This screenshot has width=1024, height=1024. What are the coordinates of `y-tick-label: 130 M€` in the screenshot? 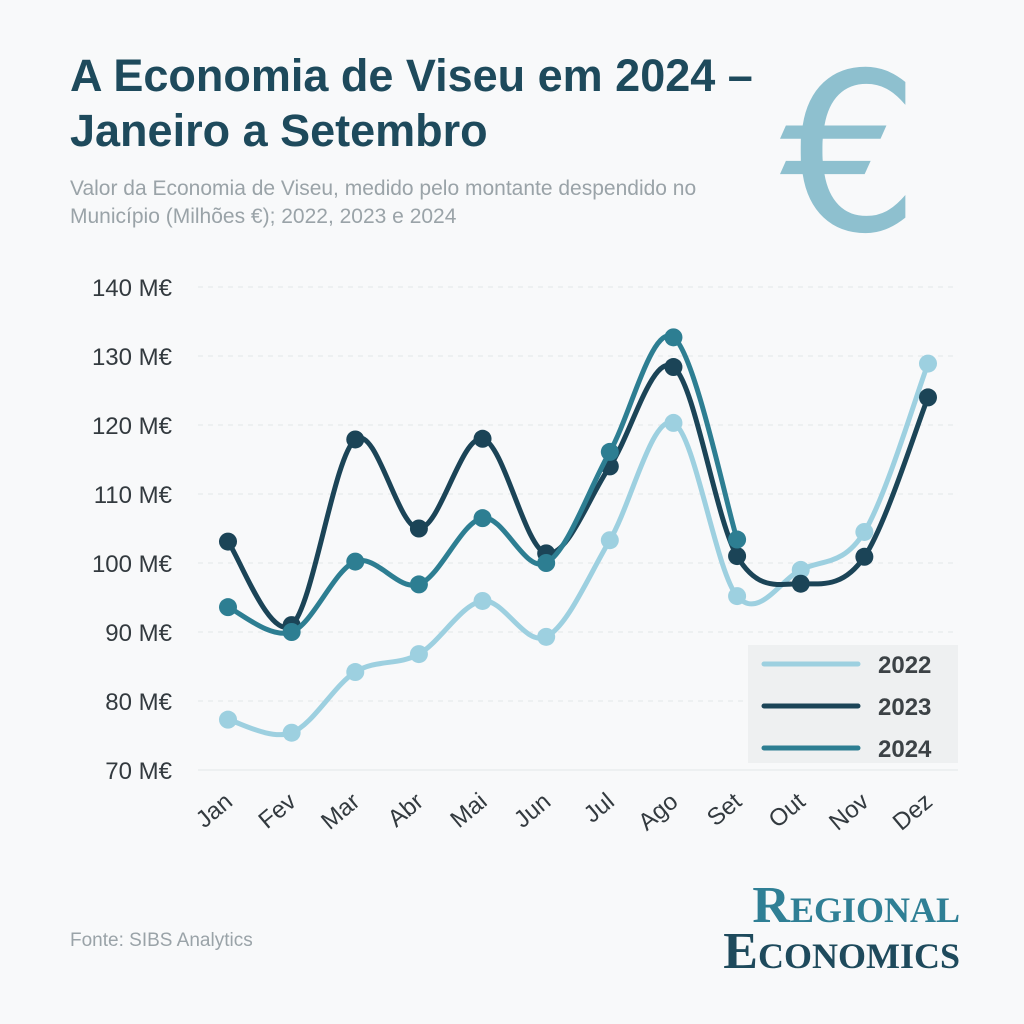 It's located at (132, 357).